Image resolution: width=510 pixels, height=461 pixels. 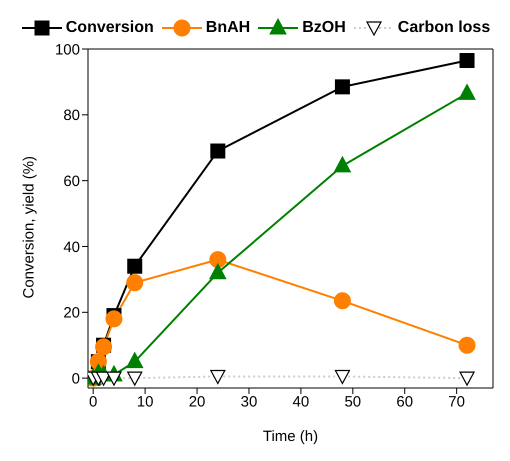 What do you see at coordinates (456, 402) in the screenshot?
I see `x-tick-label: 70` at bounding box center [456, 402].